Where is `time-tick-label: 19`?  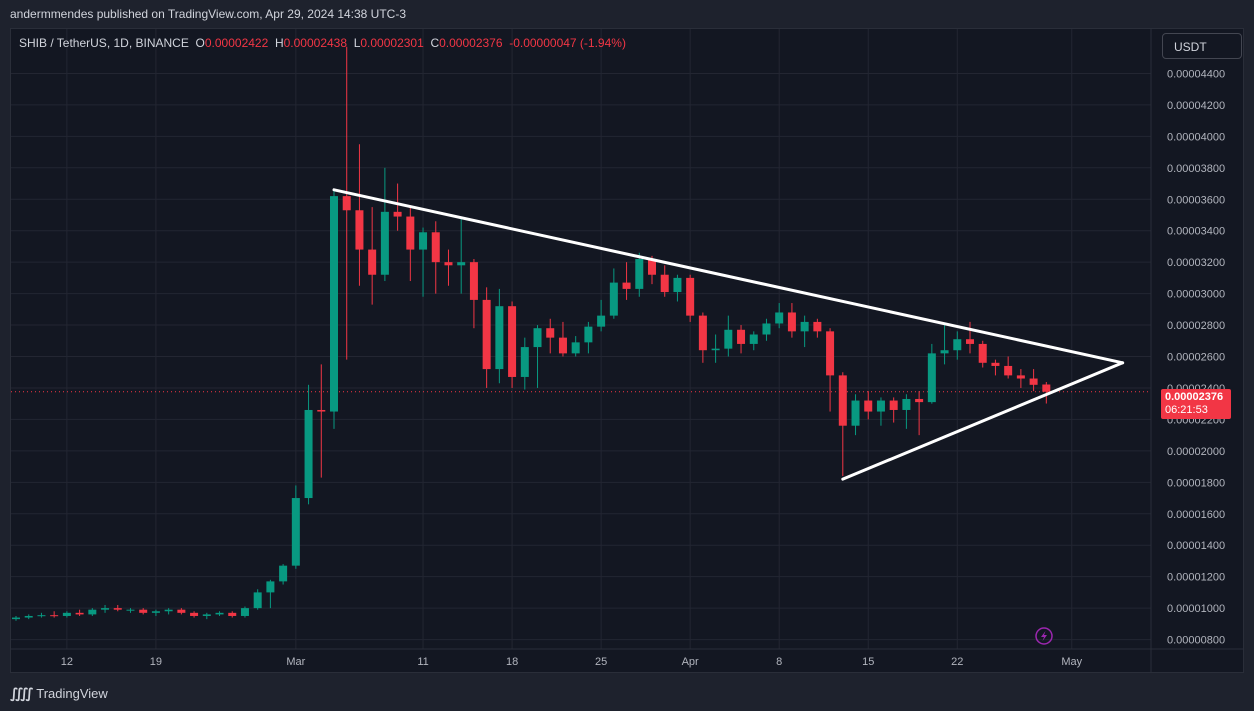 time-tick-label: 19 is located at coordinates (156, 662).